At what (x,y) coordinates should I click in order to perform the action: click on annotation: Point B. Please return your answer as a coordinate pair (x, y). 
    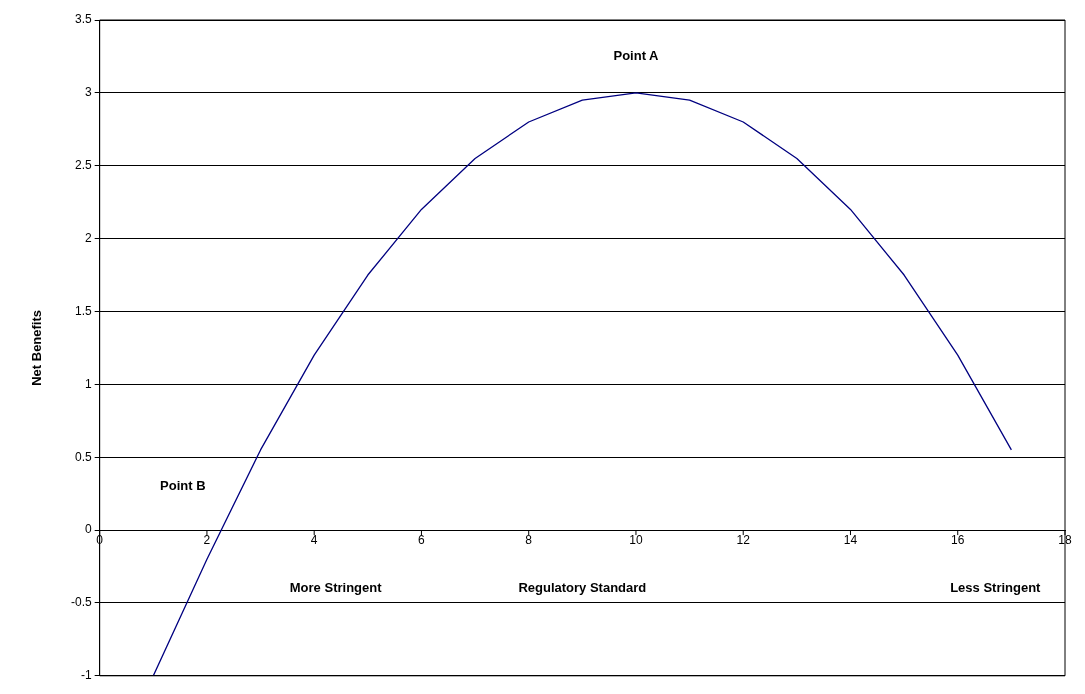
    Looking at the image, I should click on (183, 485).